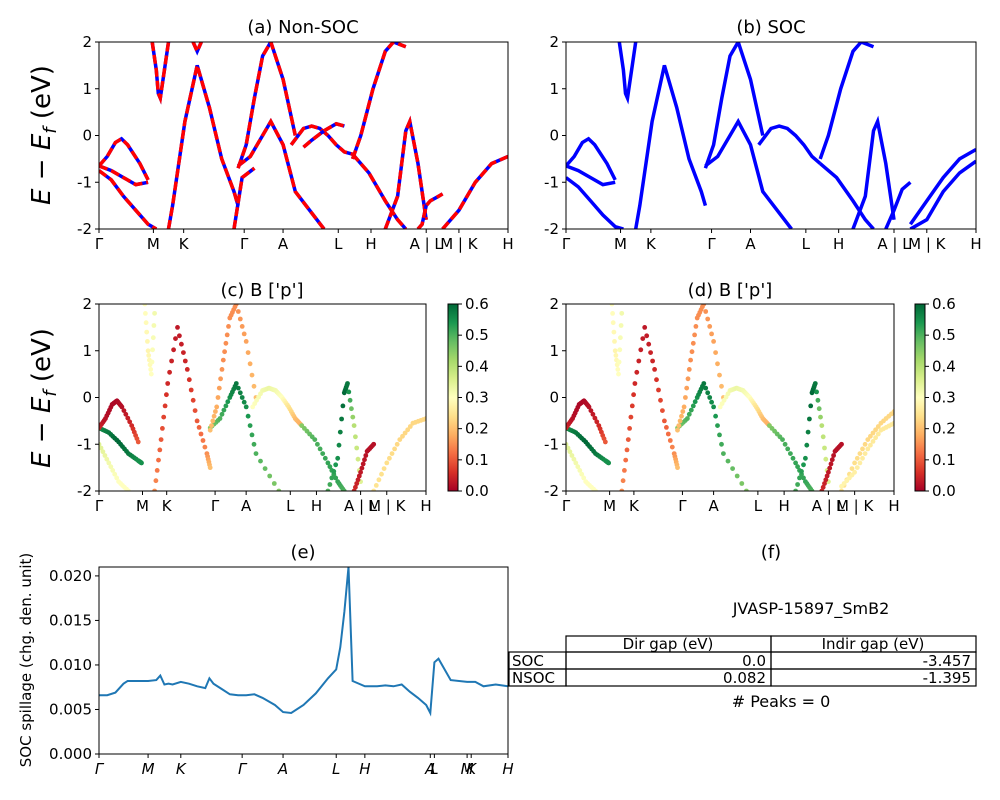 This screenshot has height=800, width=1000. What do you see at coordinates (44, 135) in the screenshot?
I see `ylabel-row1: E − Ef (eV)` at bounding box center [44, 135].